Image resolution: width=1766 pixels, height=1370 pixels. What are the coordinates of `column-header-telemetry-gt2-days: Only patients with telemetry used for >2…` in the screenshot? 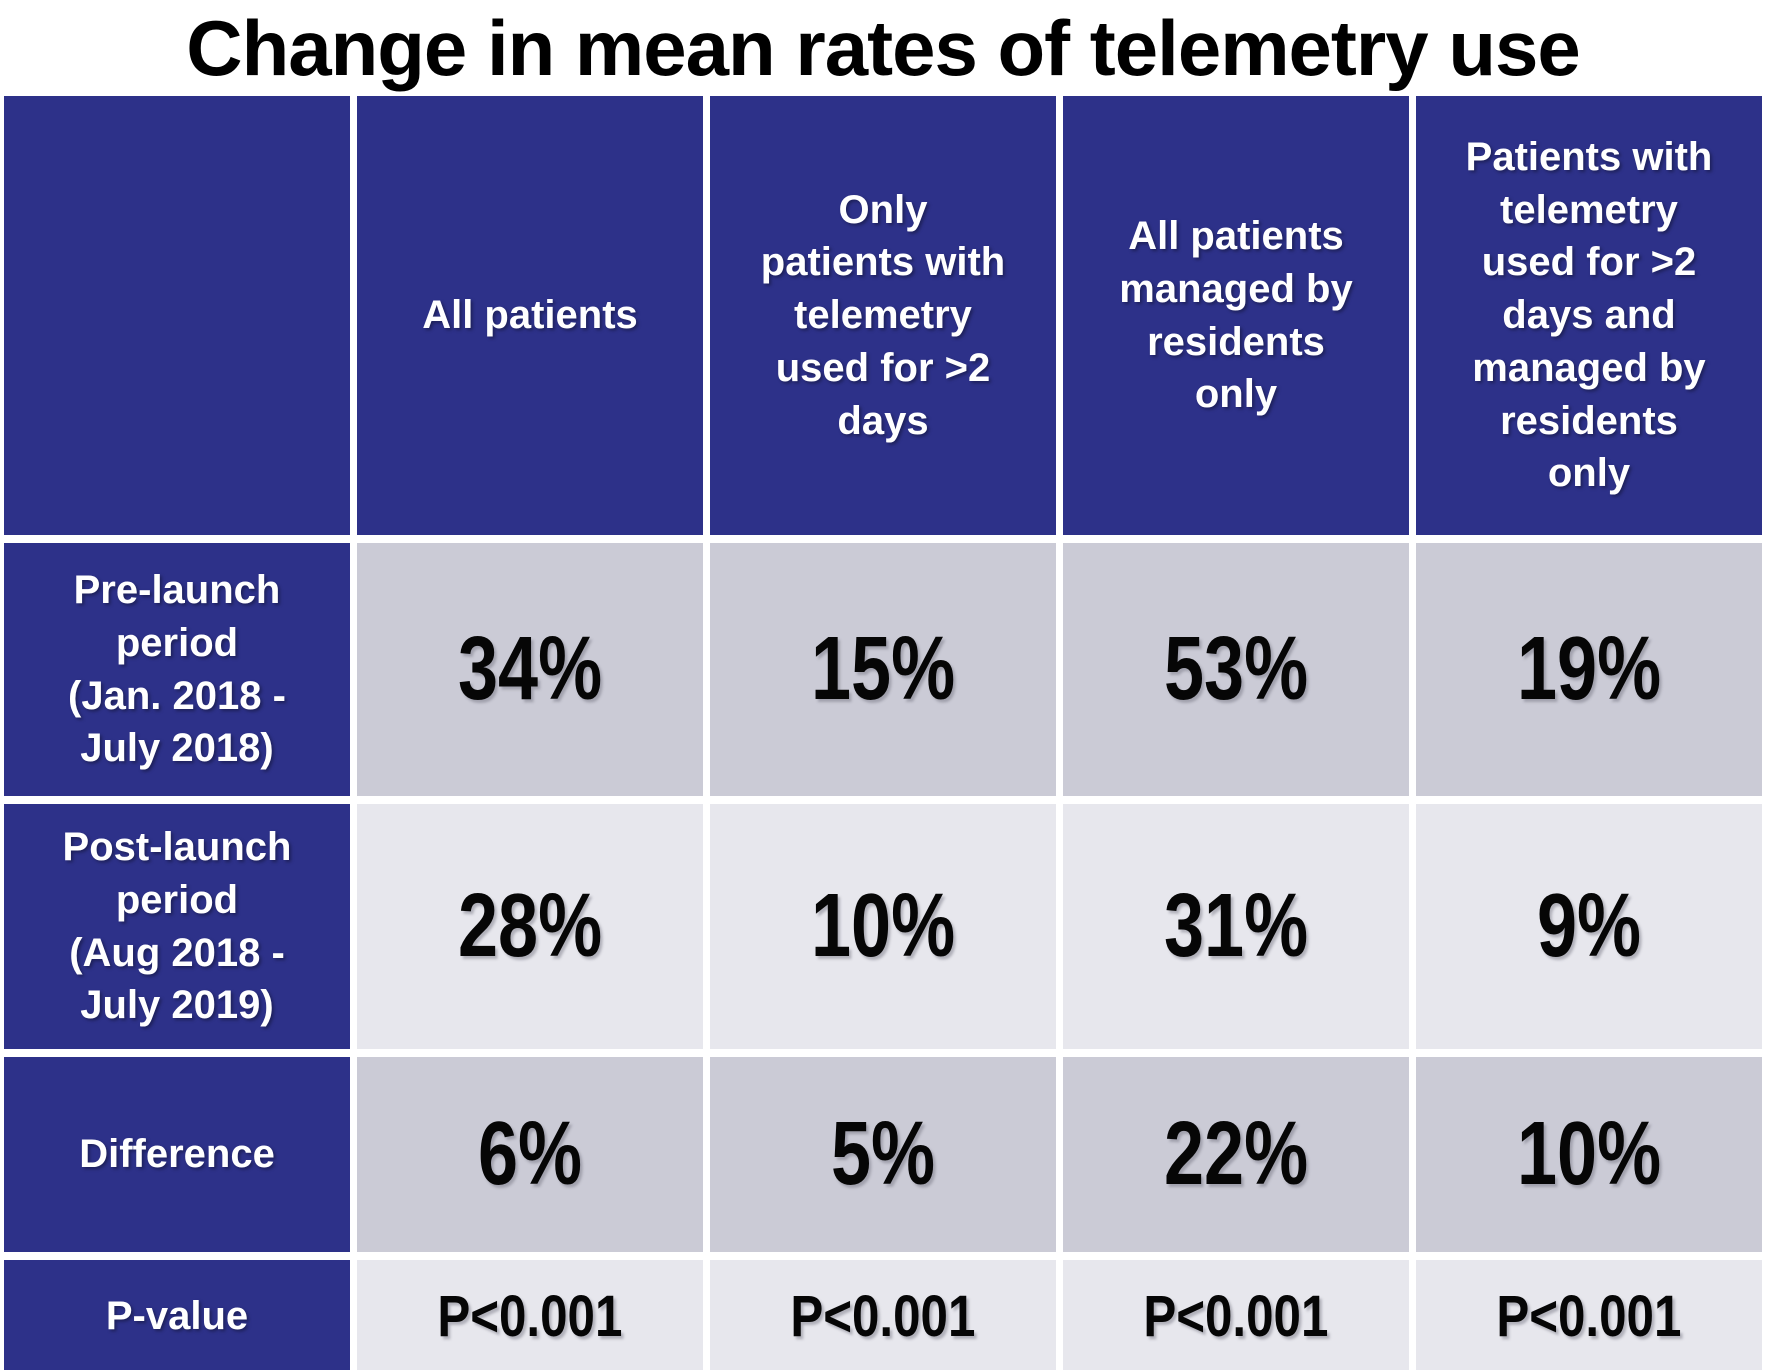 It's located at (883, 315).